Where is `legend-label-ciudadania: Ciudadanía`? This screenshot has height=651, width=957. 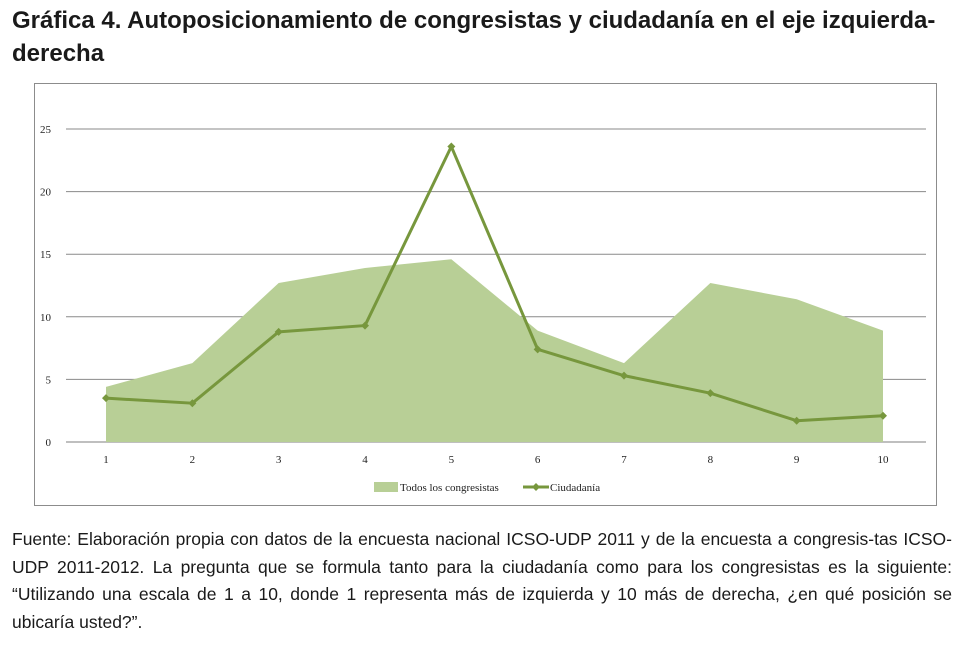 legend-label-ciudadania: Ciudadanía is located at coordinates (575, 488).